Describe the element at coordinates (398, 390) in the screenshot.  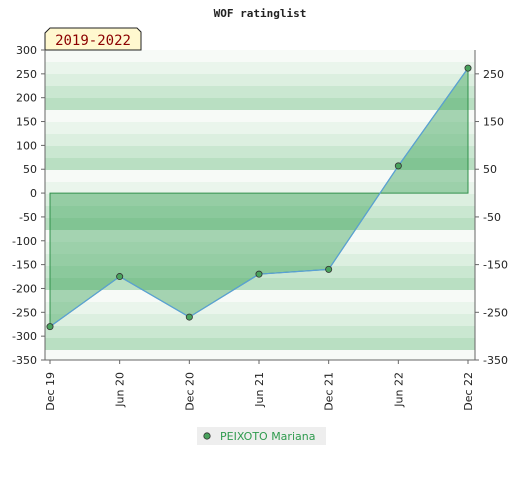
I see `x-tick-label: Jun 22` at that location.